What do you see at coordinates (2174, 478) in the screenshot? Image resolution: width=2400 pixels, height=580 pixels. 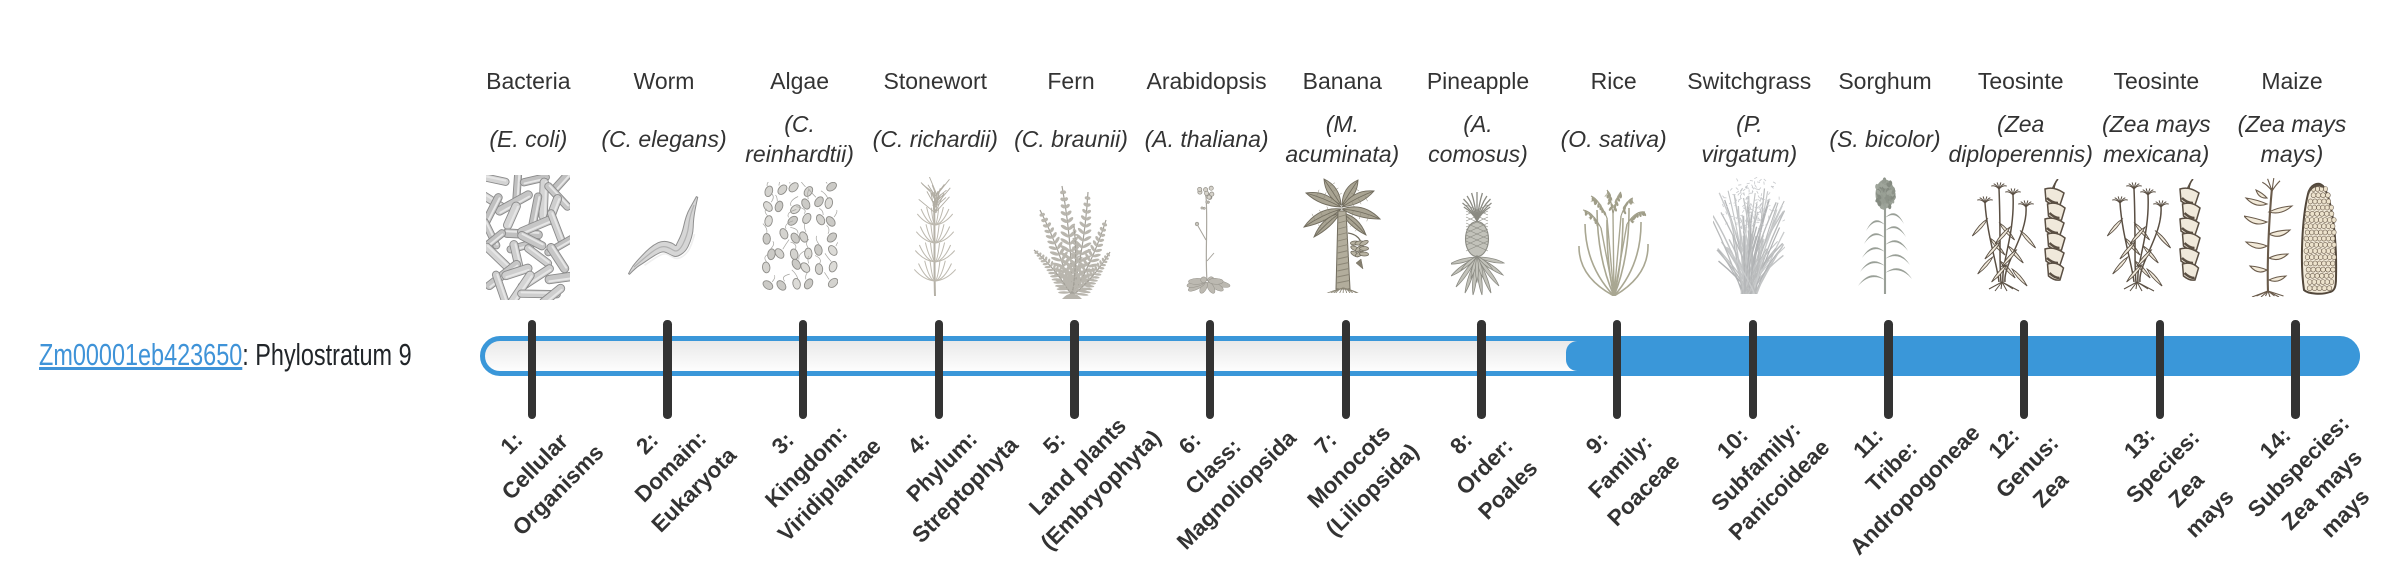 I see `svg-text: 13:Species:Zeamays` at bounding box center [2174, 478].